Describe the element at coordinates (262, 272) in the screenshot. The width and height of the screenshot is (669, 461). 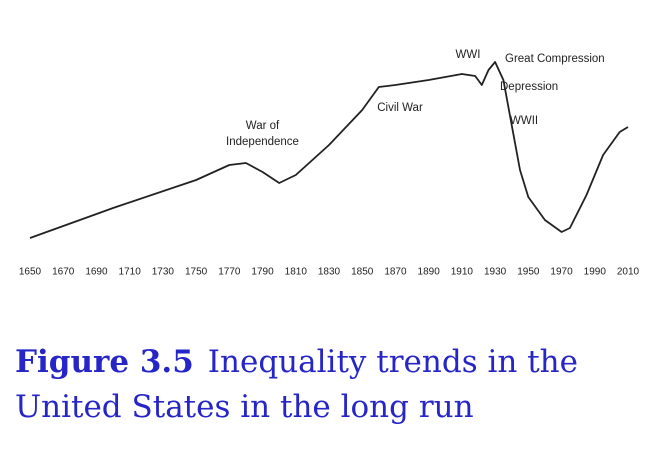
I see `x-tick-label: 1790` at that location.